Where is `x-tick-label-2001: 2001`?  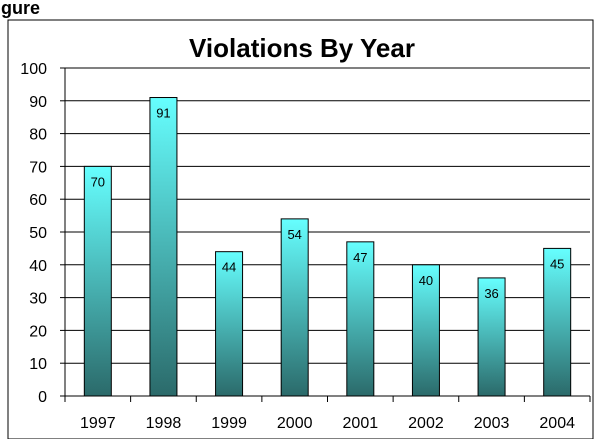 x-tick-label-2001: 2001 is located at coordinates (361, 423).